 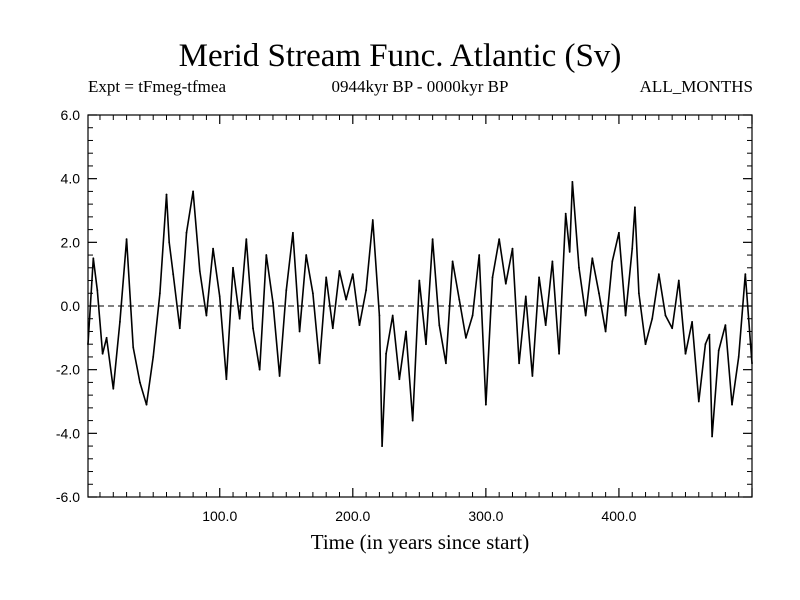 I want to click on x-tick-label: 200.0, so click(x=352, y=516).